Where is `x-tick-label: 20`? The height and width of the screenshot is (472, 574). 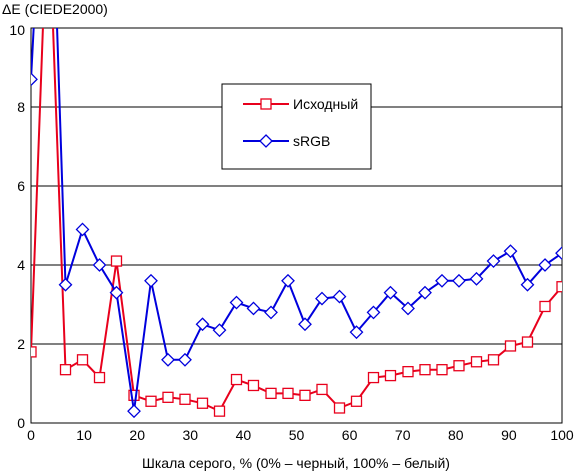
x-tick-label: 20 is located at coordinates (137, 435).